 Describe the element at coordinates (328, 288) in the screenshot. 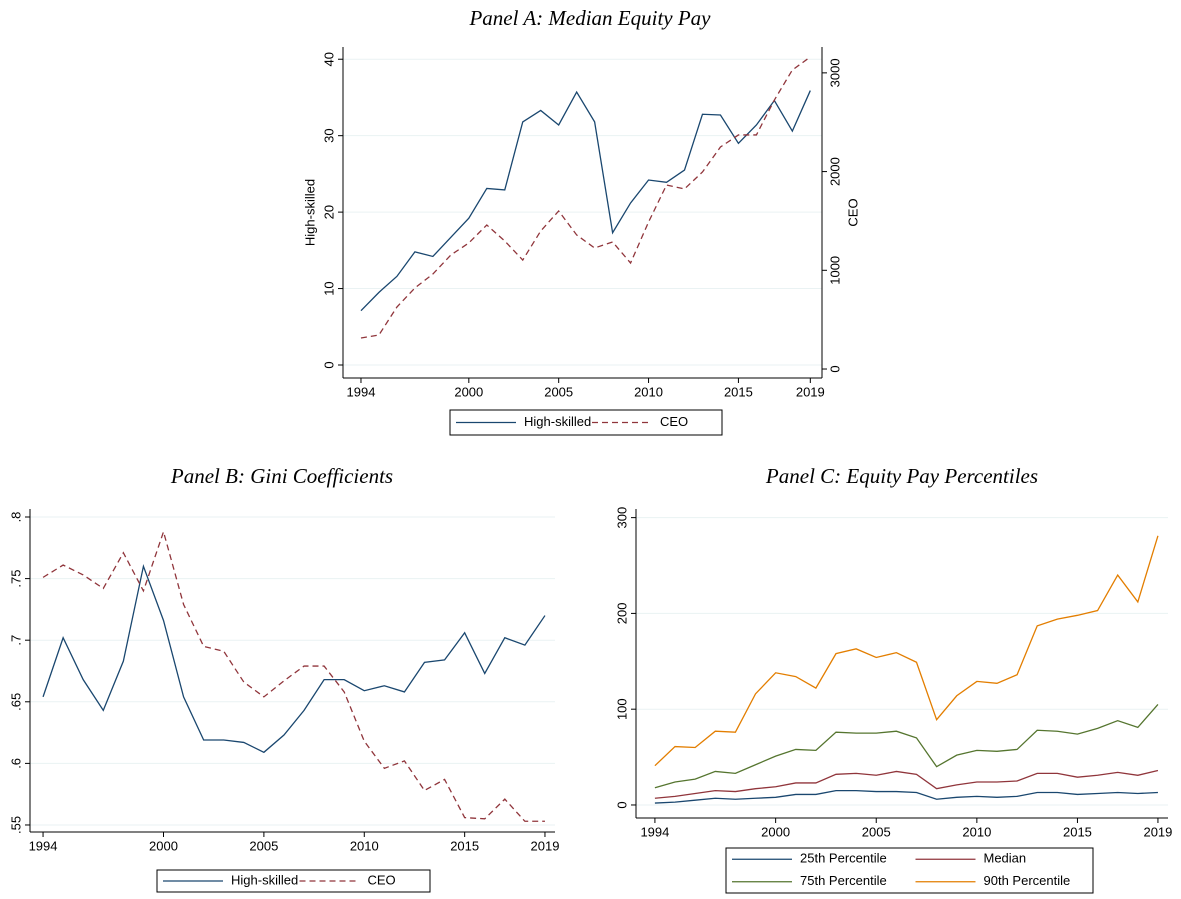

I see `y-tick-label: 10` at that location.